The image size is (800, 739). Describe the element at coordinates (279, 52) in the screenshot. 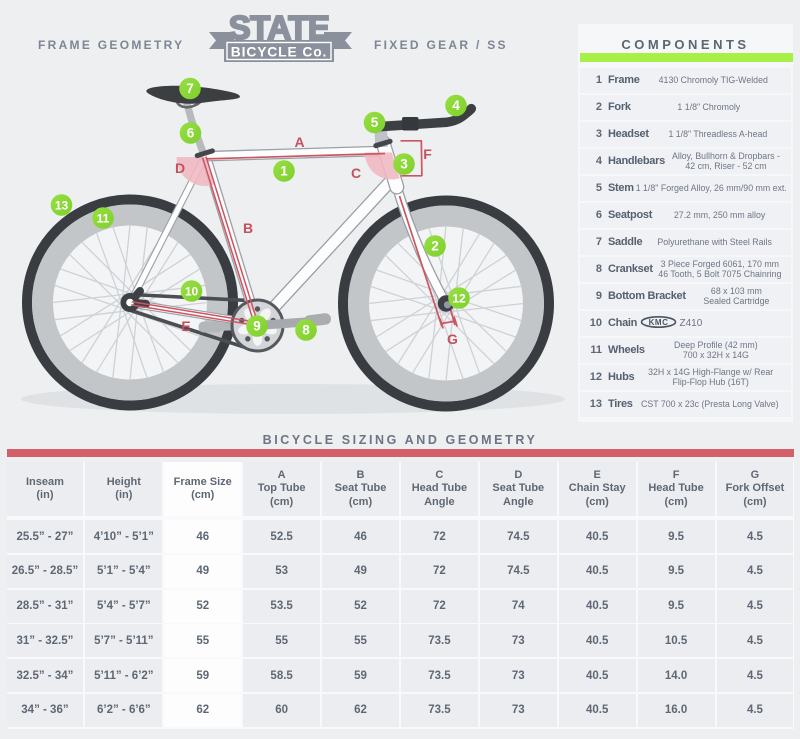

I see `svg-text: BICYCLE Co.` at that location.